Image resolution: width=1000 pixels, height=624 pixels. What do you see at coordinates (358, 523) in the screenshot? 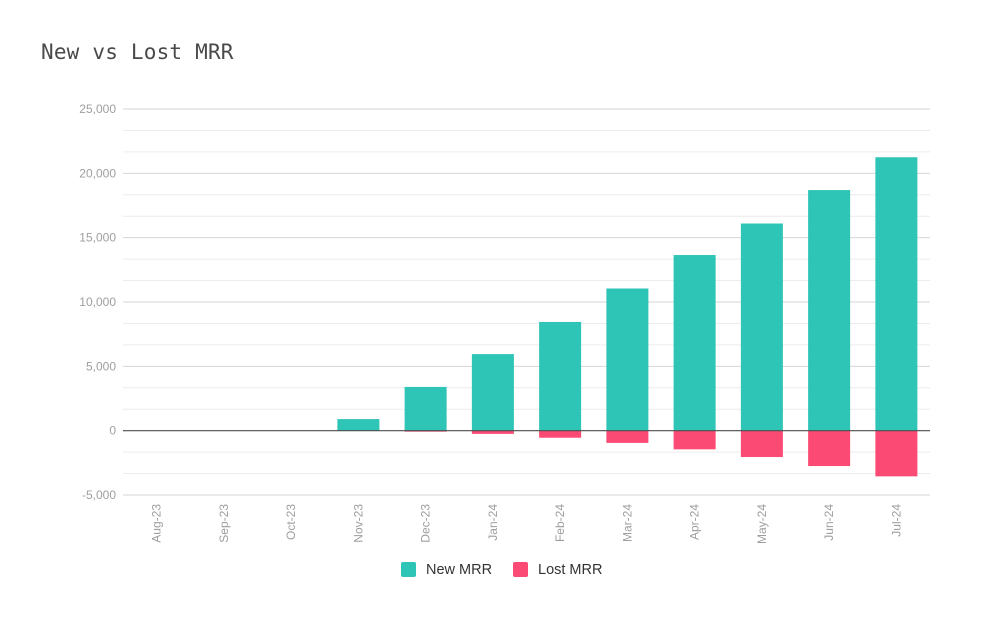
I see `x-tick-label: Nov-23` at bounding box center [358, 523].